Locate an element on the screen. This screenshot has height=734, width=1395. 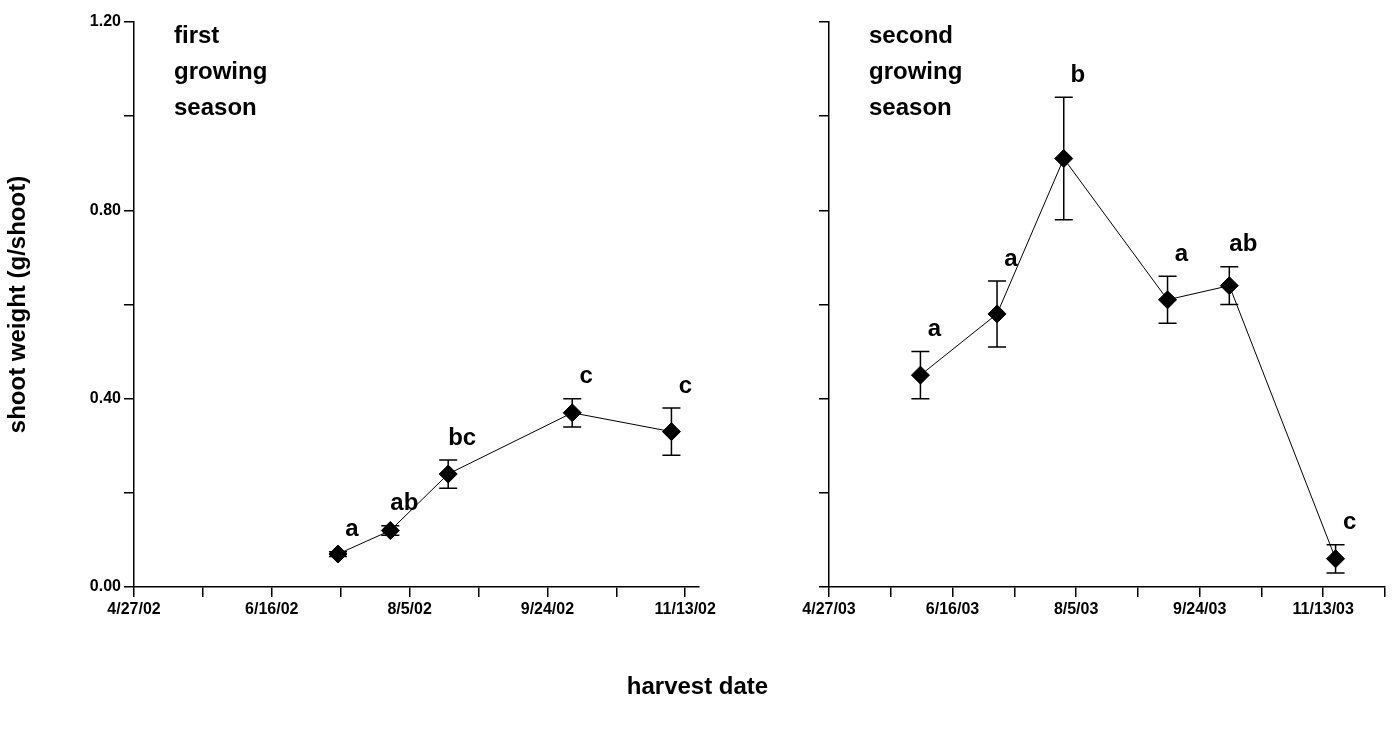
x-tick-label: 8/5/03 is located at coordinates (1076, 609).